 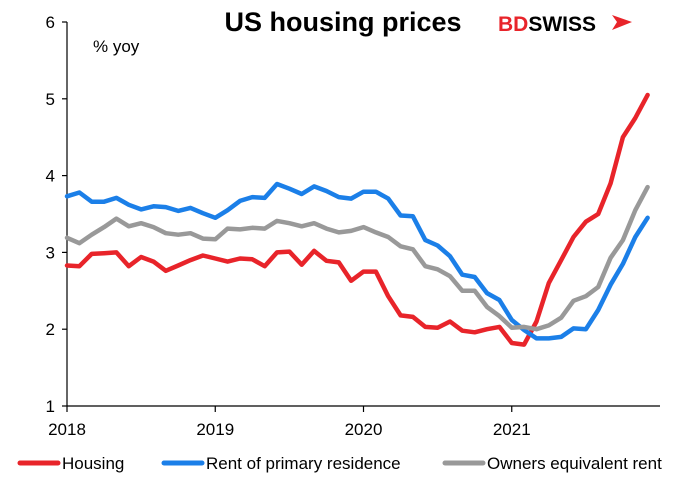 I want to click on y-ticks: 1 2 3 4 5 6, so click(x=56, y=214).